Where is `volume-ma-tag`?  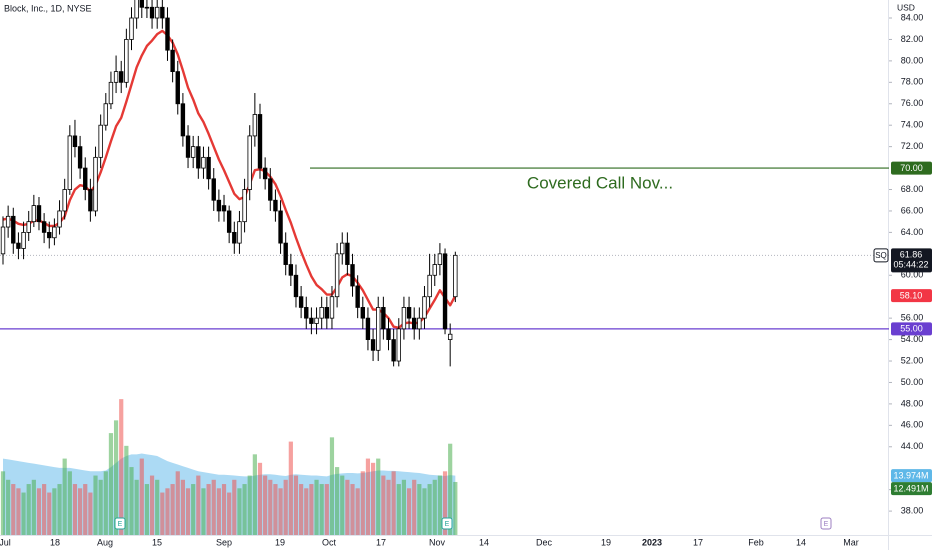 volume-ma-tag is located at coordinates (911, 476).